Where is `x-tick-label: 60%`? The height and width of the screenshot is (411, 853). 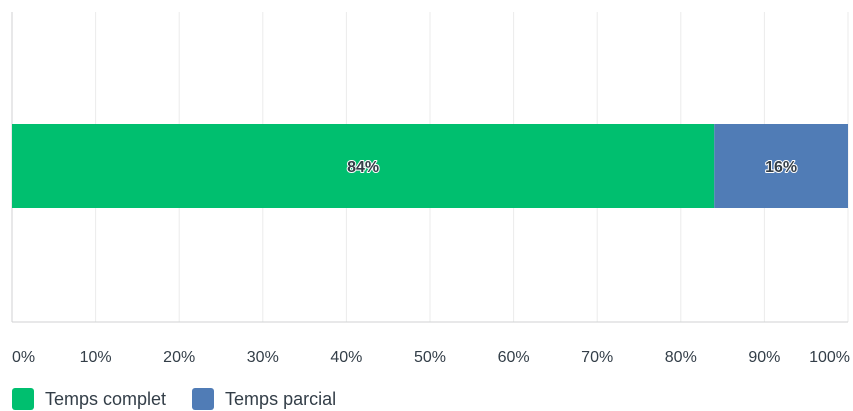 x-tick-label: 60% is located at coordinates (514, 357).